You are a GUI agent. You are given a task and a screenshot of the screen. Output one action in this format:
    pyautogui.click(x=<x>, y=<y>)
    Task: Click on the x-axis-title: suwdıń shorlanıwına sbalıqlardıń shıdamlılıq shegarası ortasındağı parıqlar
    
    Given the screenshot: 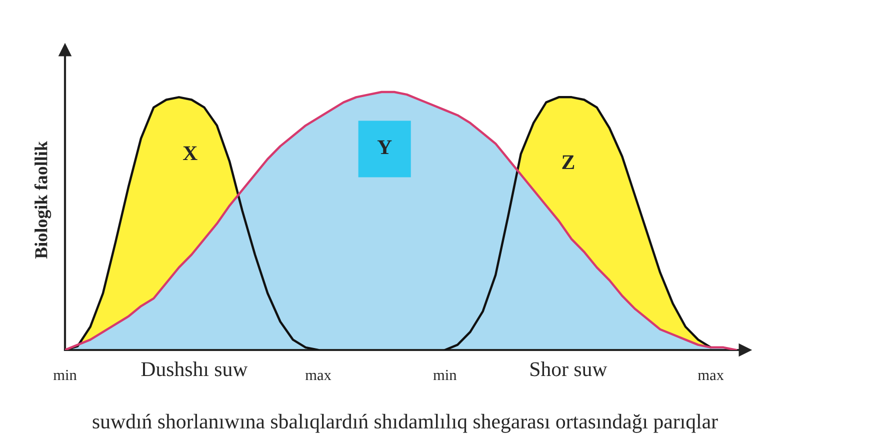 What is the action you would take?
    pyautogui.click(x=405, y=423)
    